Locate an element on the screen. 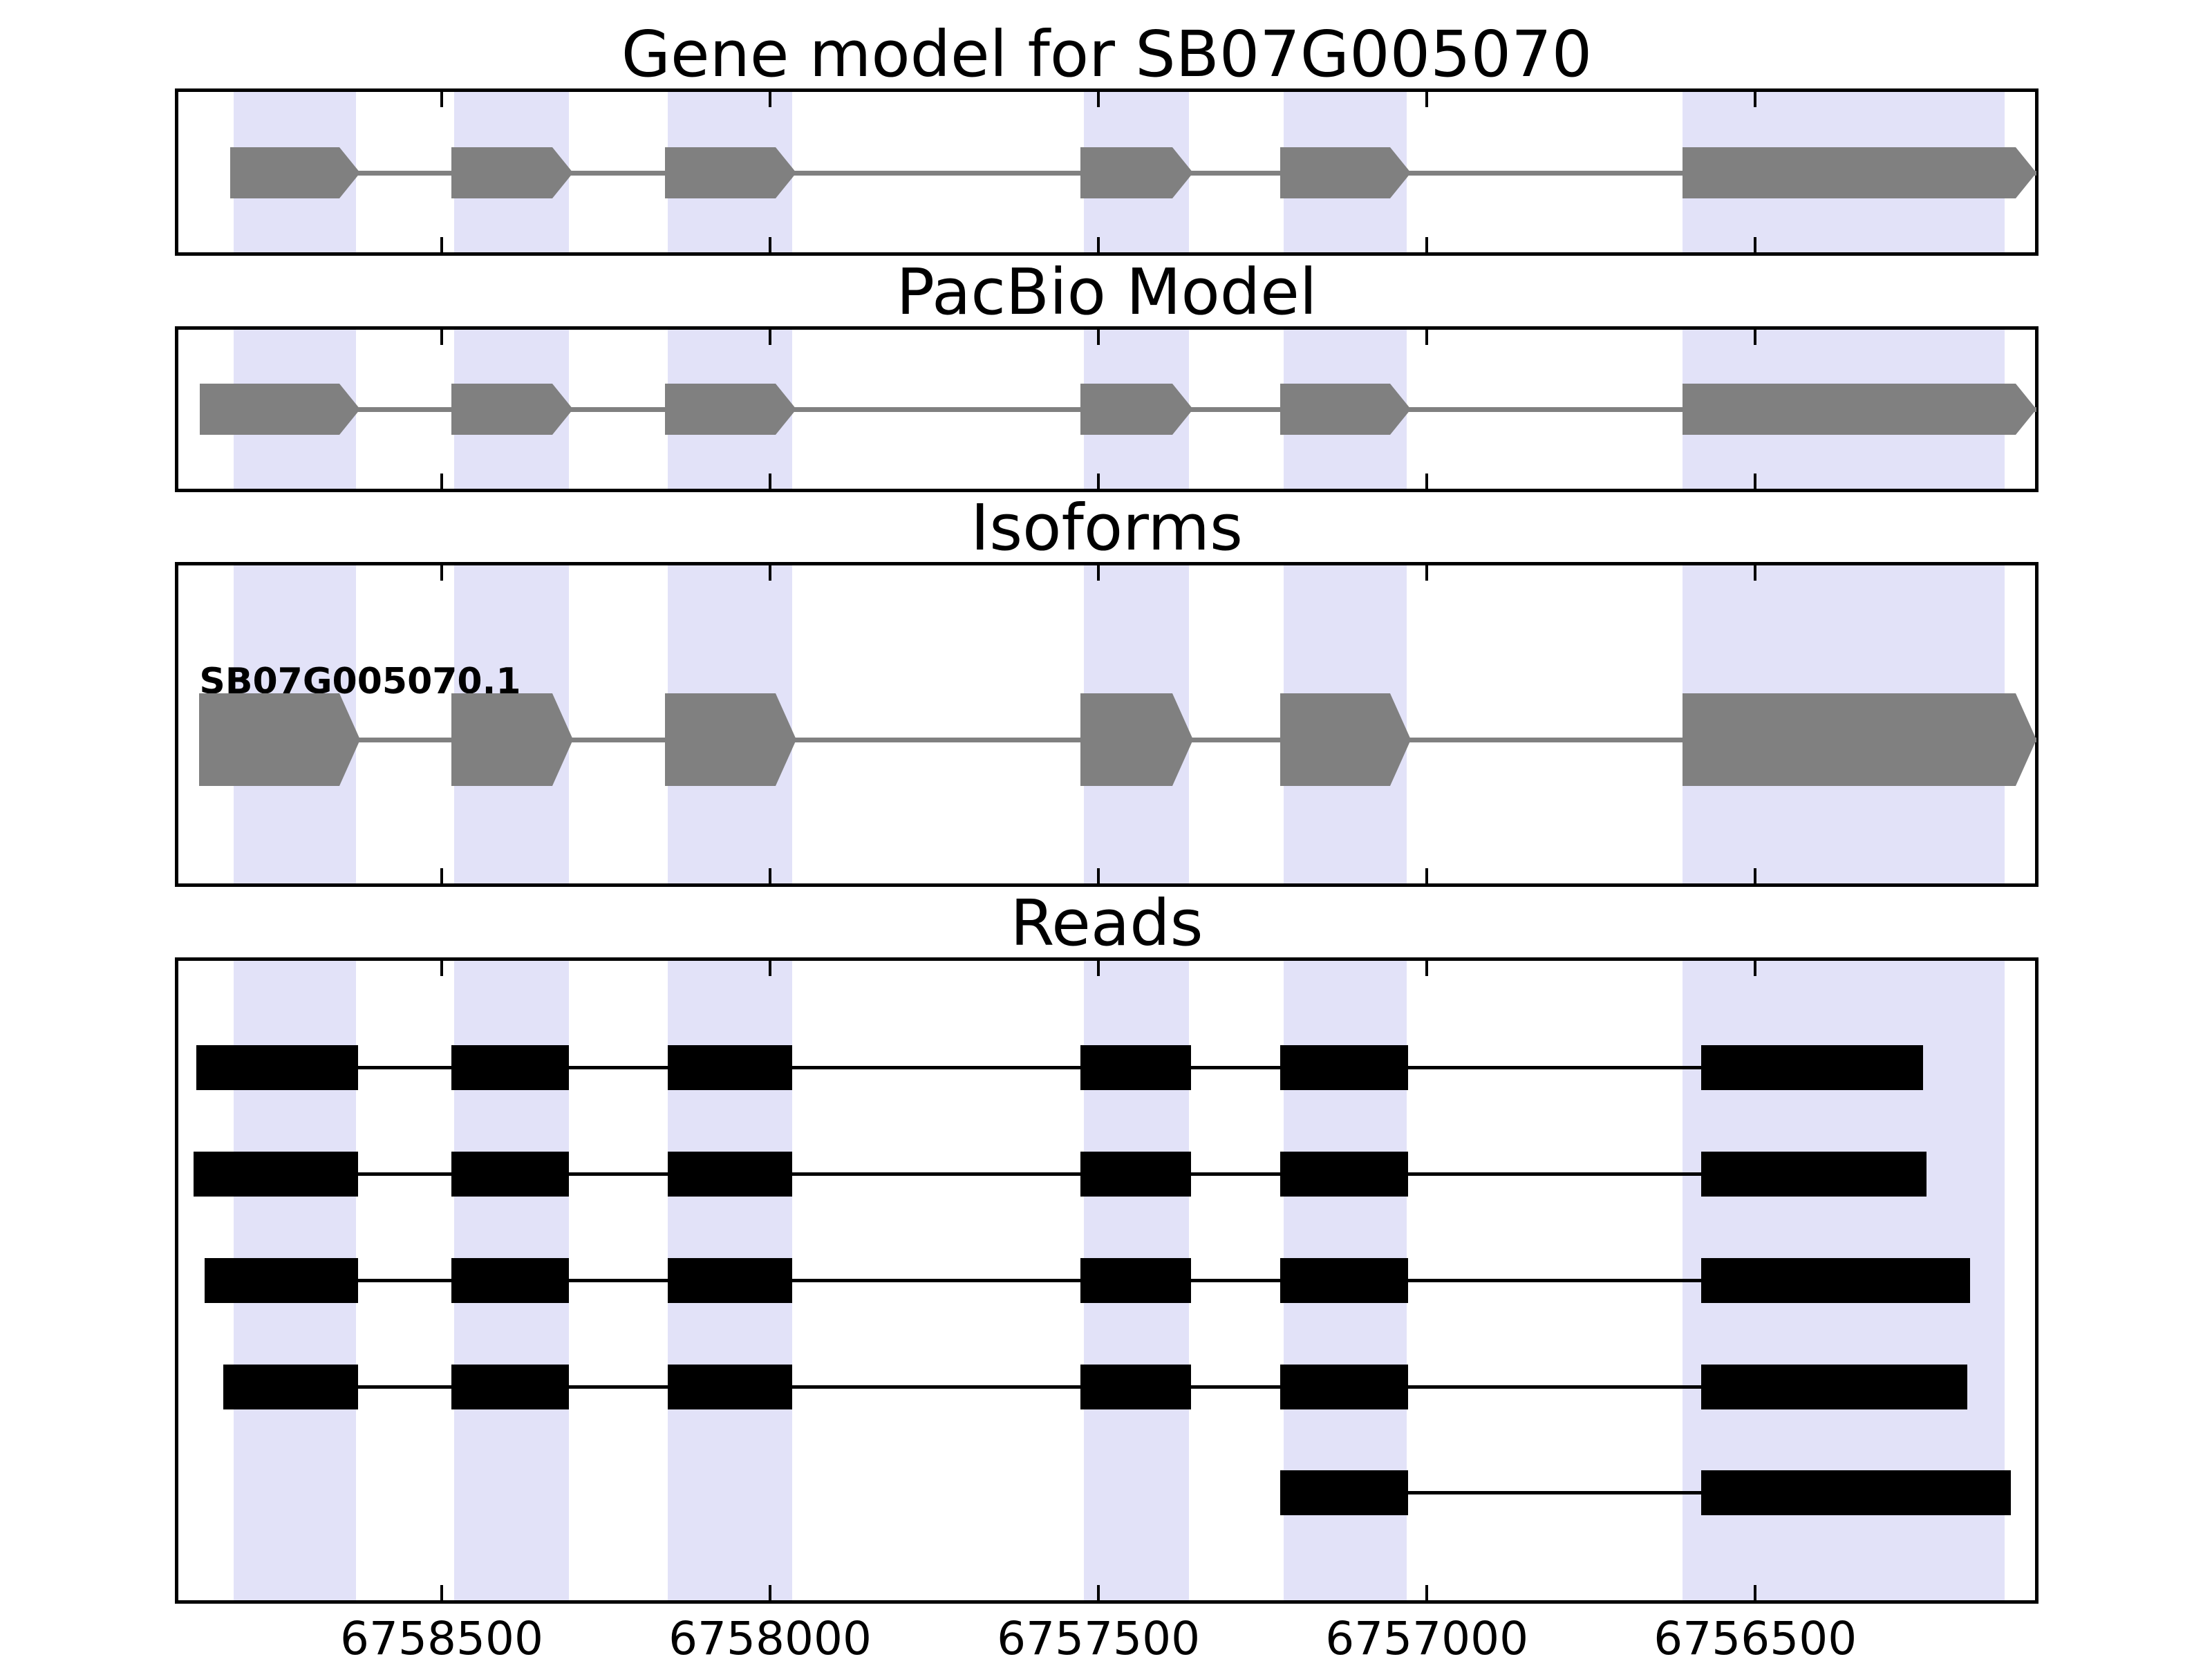  panel-gene-model is located at coordinates (1106, 172).